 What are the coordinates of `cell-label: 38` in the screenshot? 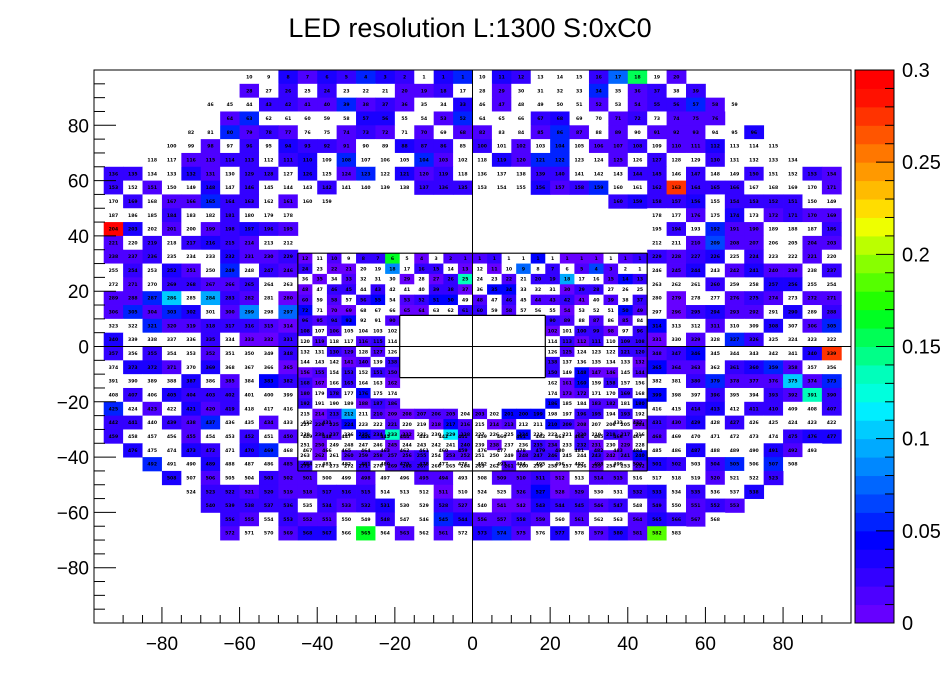 It's located at (366, 105).